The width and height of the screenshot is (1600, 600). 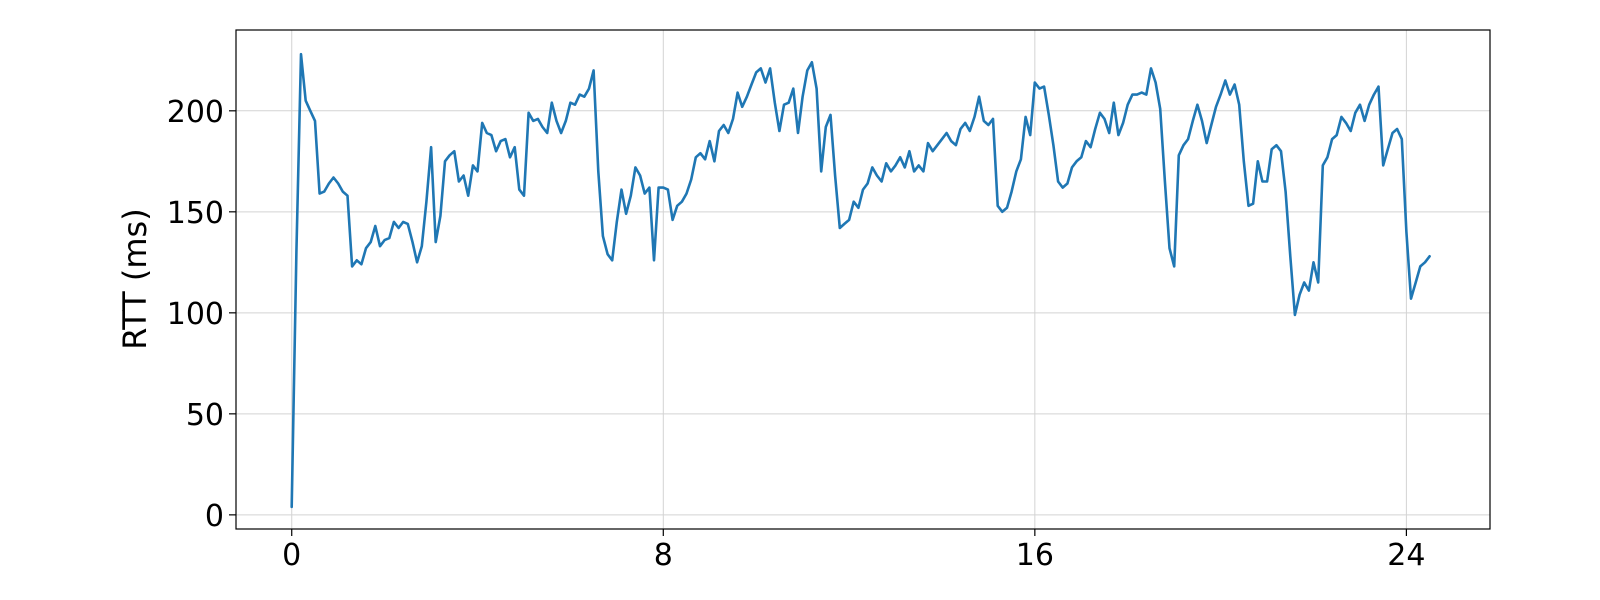 I want to click on x-tick-label: 8, so click(x=663, y=555).